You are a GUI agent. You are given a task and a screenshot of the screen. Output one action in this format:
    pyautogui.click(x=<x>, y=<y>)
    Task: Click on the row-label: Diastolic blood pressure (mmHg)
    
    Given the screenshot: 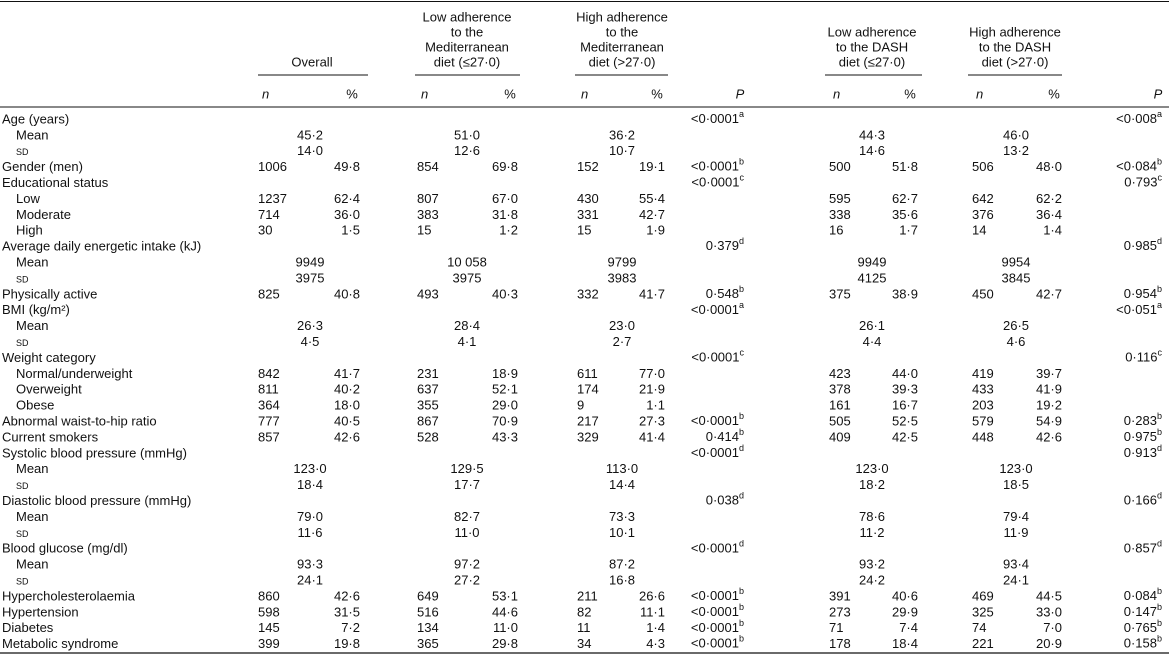 What is the action you would take?
    pyautogui.click(x=96, y=500)
    